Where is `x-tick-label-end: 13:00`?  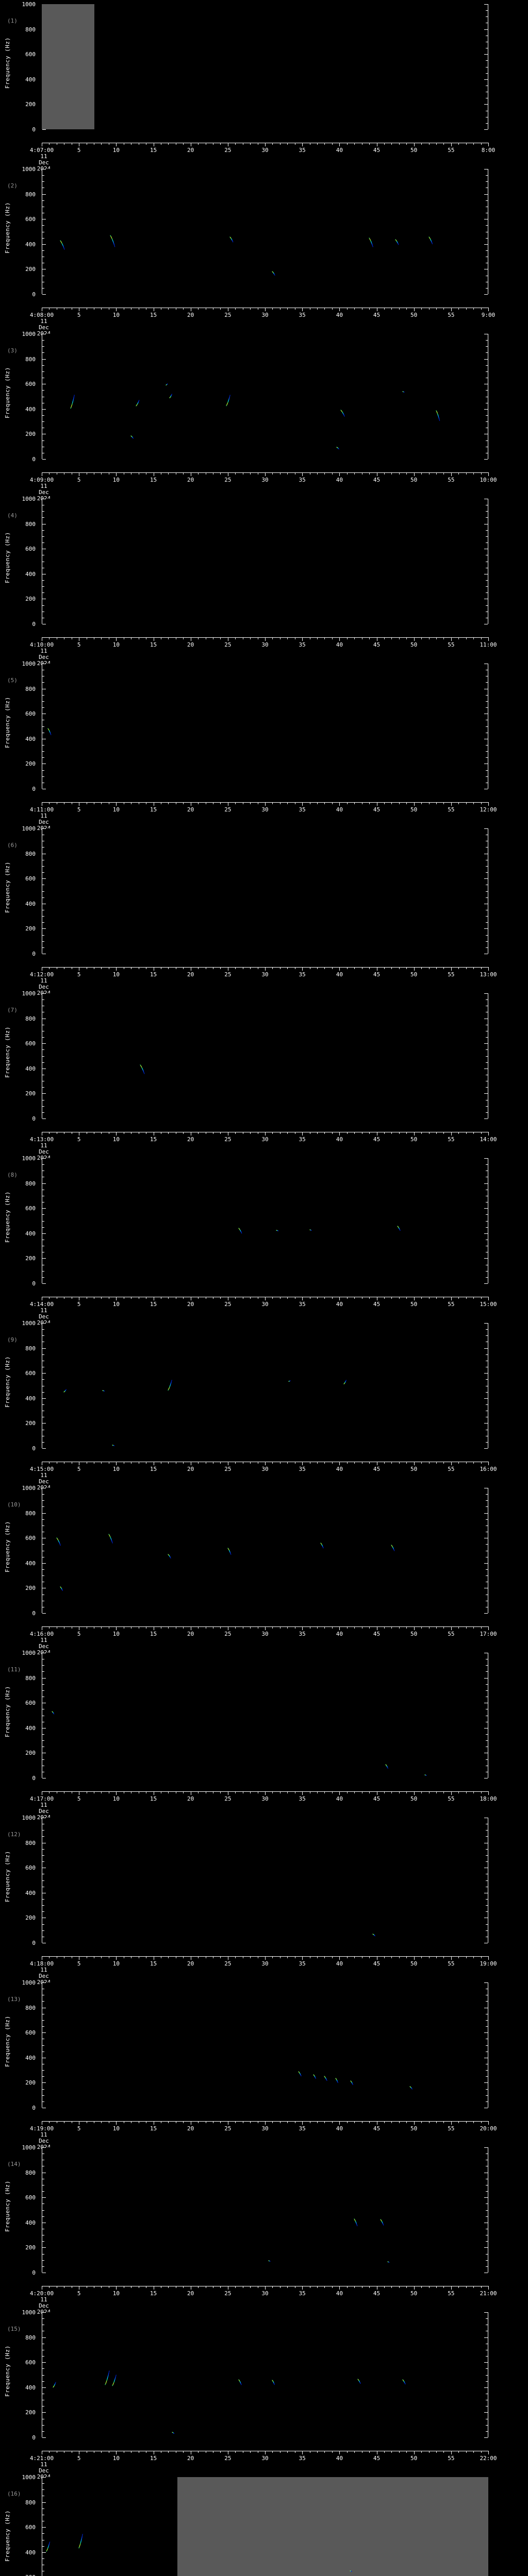 x-tick-label-end: 13:00 is located at coordinates (488, 974).